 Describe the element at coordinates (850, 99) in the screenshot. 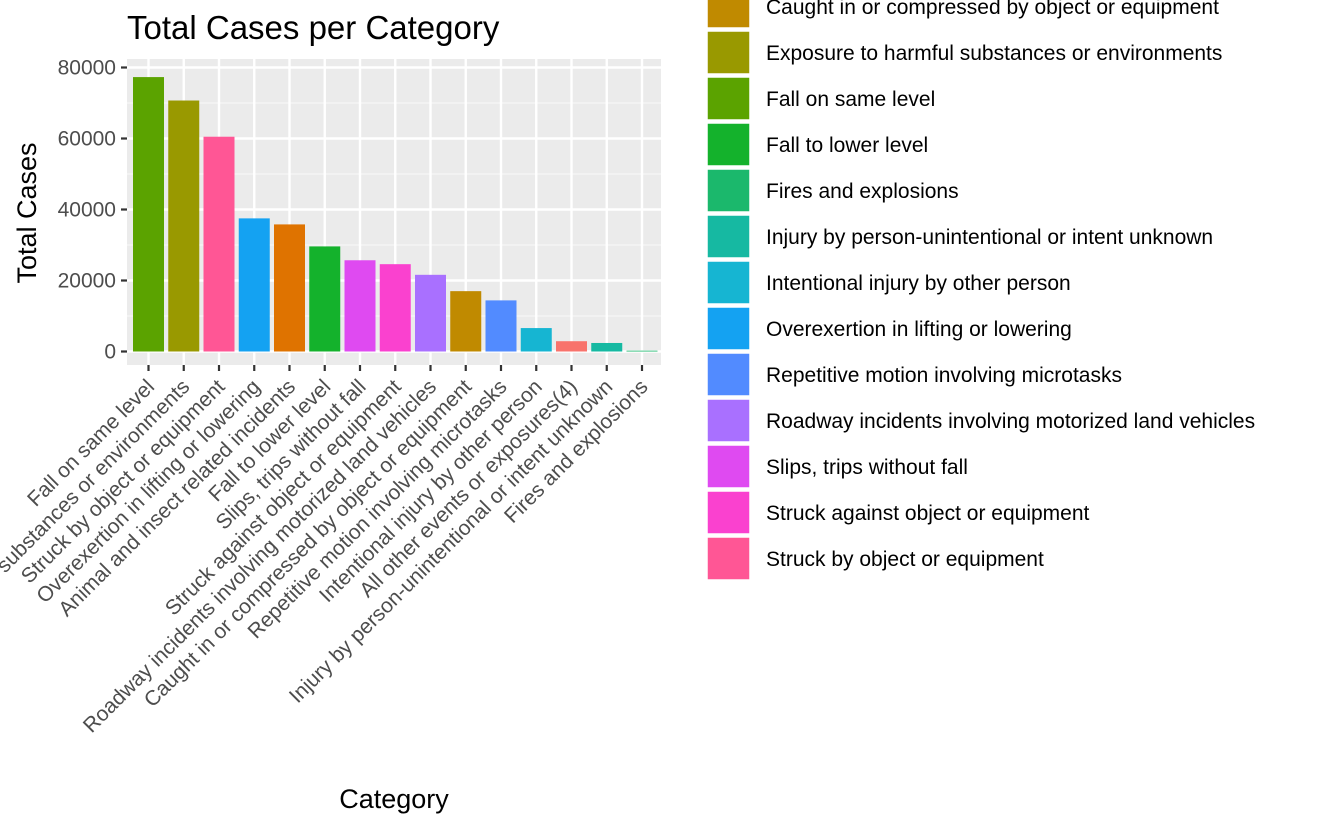

I see `legend-label: Fall on same level` at that location.